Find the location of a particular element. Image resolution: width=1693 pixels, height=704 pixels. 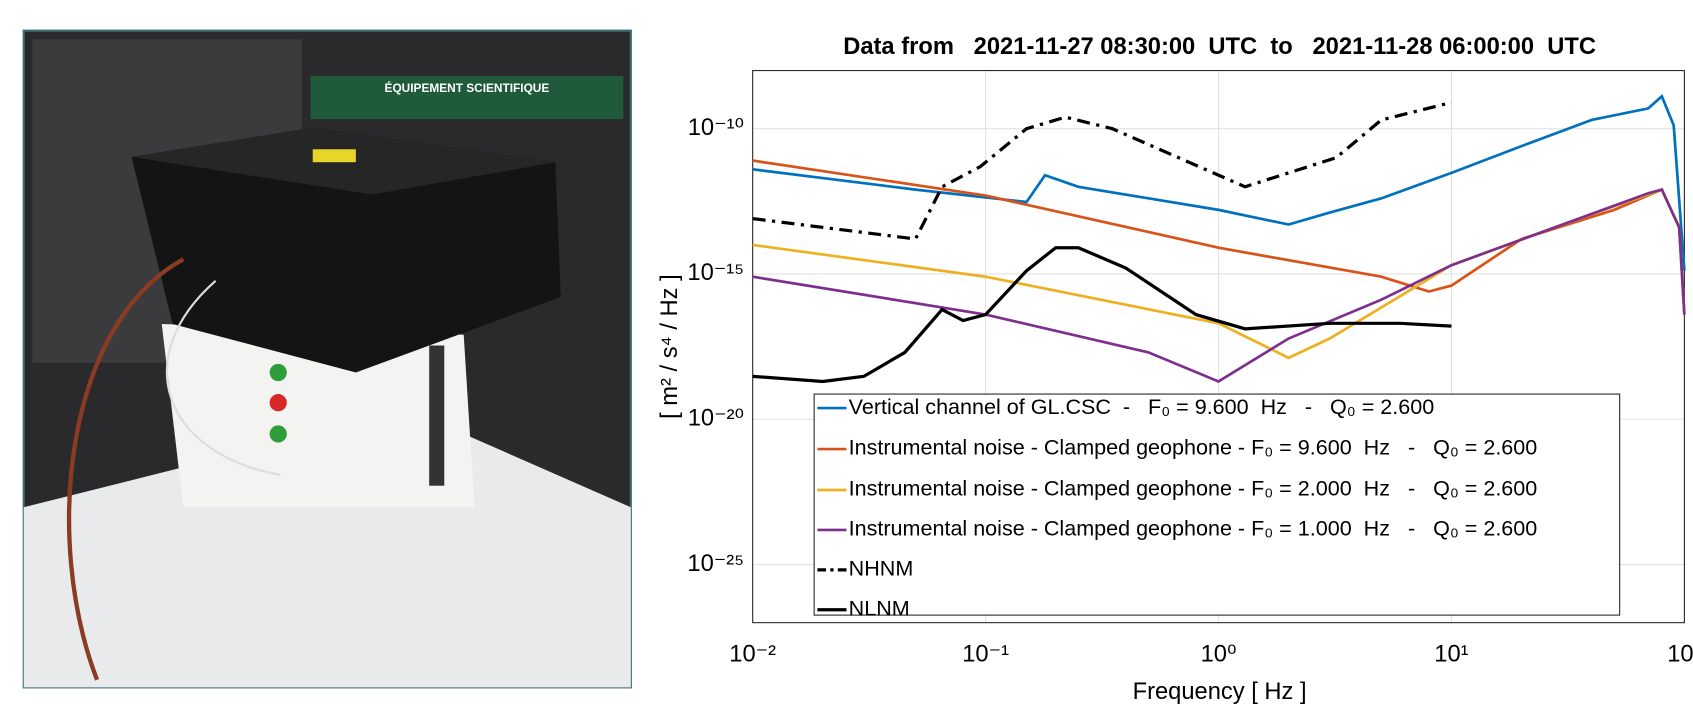

x-tick-label: 10⁰ is located at coordinates (1219, 654).